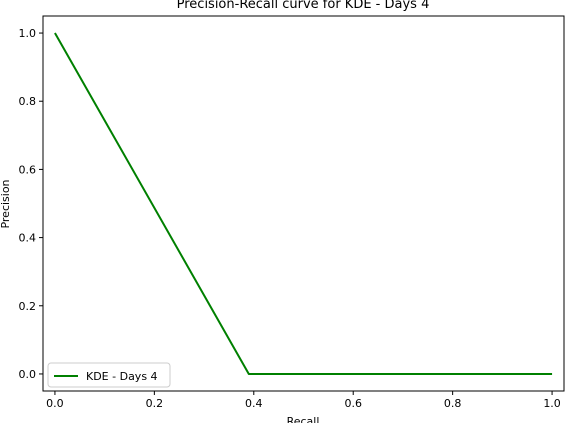 Image resolution: width=567 pixels, height=423 pixels. What do you see at coordinates (122, 376) in the screenshot?
I see `legend-label: KDE - Days 4` at bounding box center [122, 376].